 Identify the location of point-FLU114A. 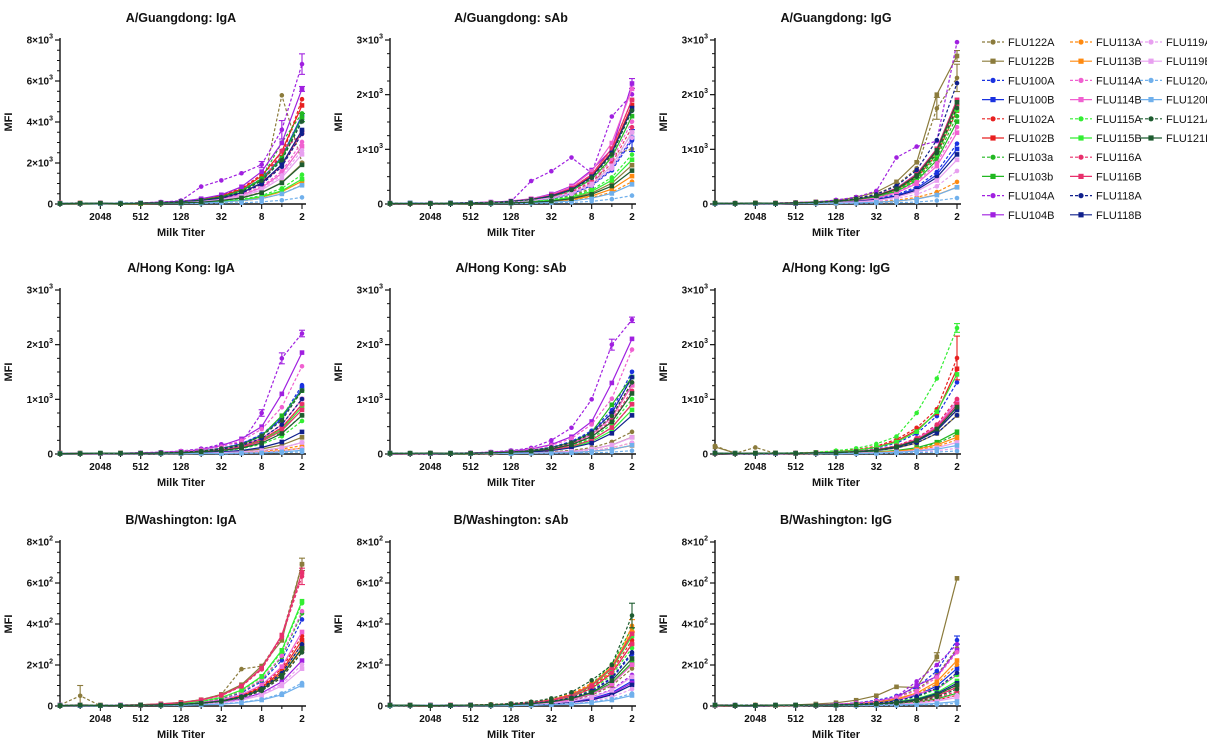
(282, 655).